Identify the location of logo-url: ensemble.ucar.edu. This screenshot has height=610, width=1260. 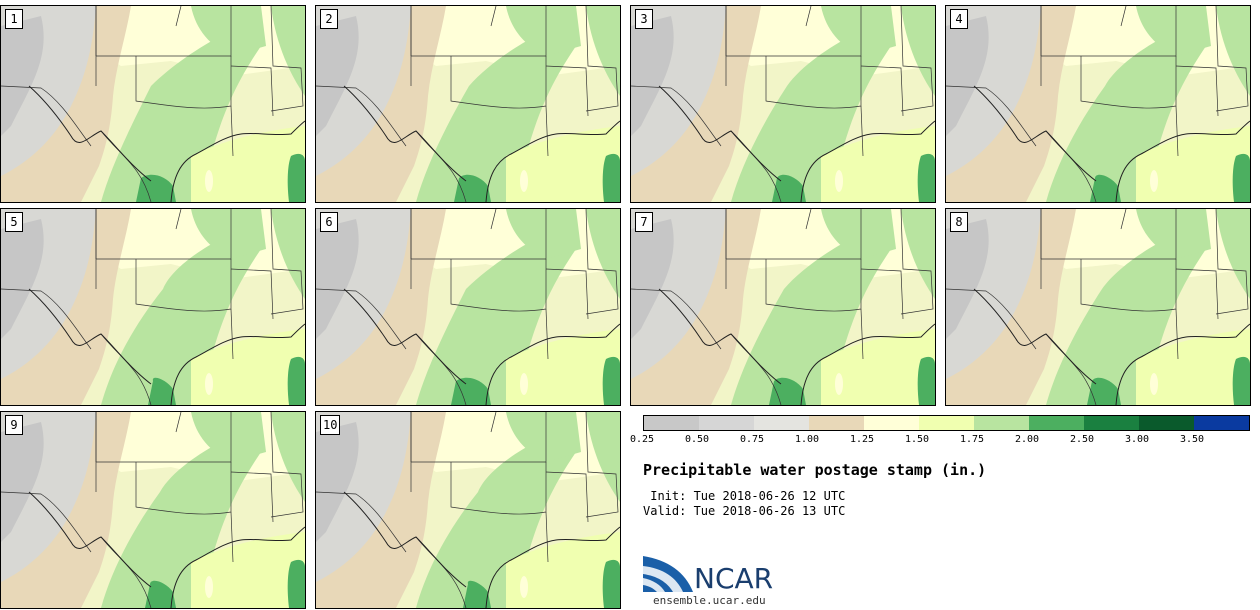
(709, 600).